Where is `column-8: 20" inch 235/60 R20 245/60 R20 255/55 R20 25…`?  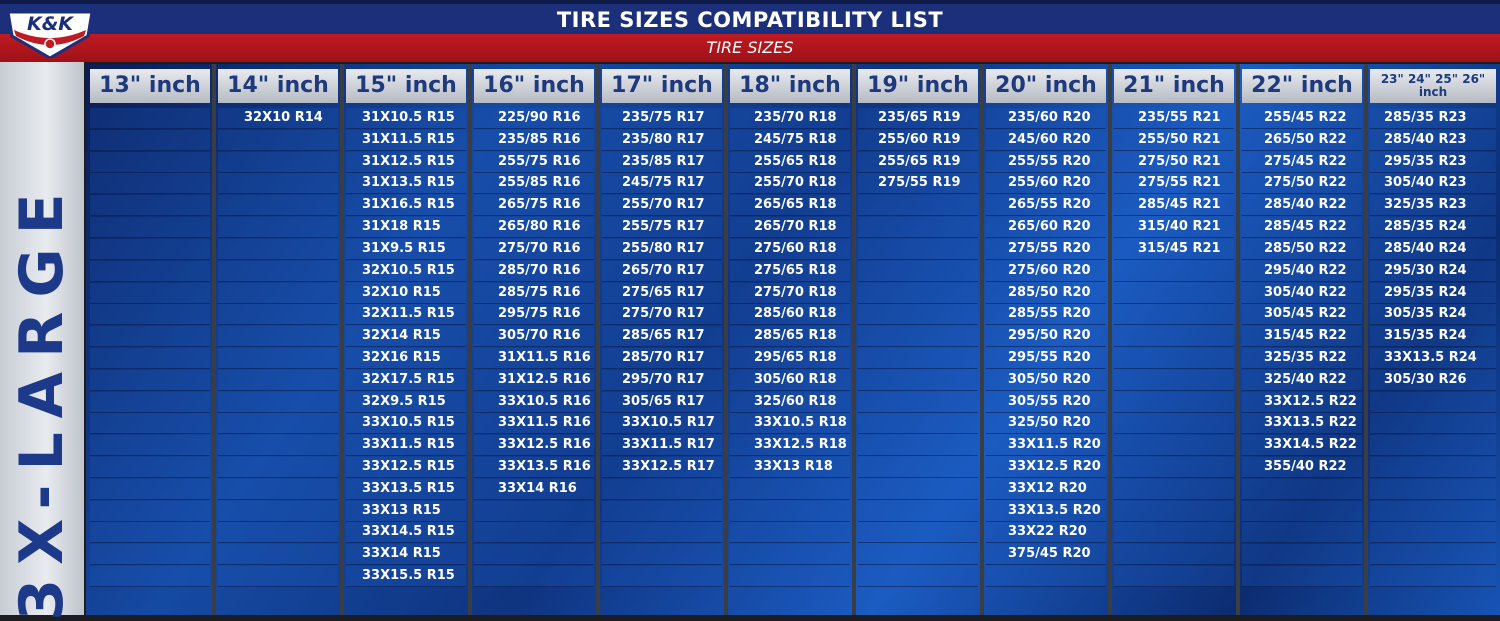 column-8: 20" inch 235/60 R20 245/60 R20 255/55 R20 25… is located at coordinates (1046, 339).